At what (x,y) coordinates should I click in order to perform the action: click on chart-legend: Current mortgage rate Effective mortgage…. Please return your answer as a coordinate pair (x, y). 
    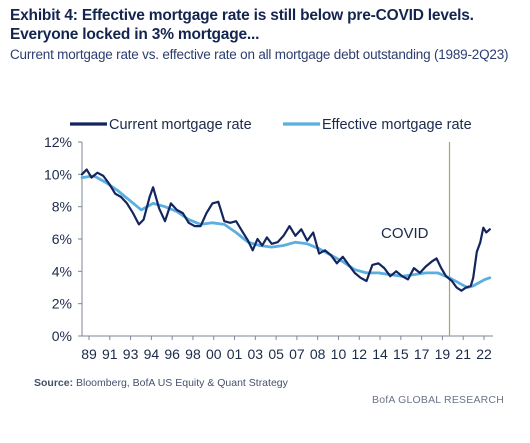
    Looking at the image, I should click on (271, 125).